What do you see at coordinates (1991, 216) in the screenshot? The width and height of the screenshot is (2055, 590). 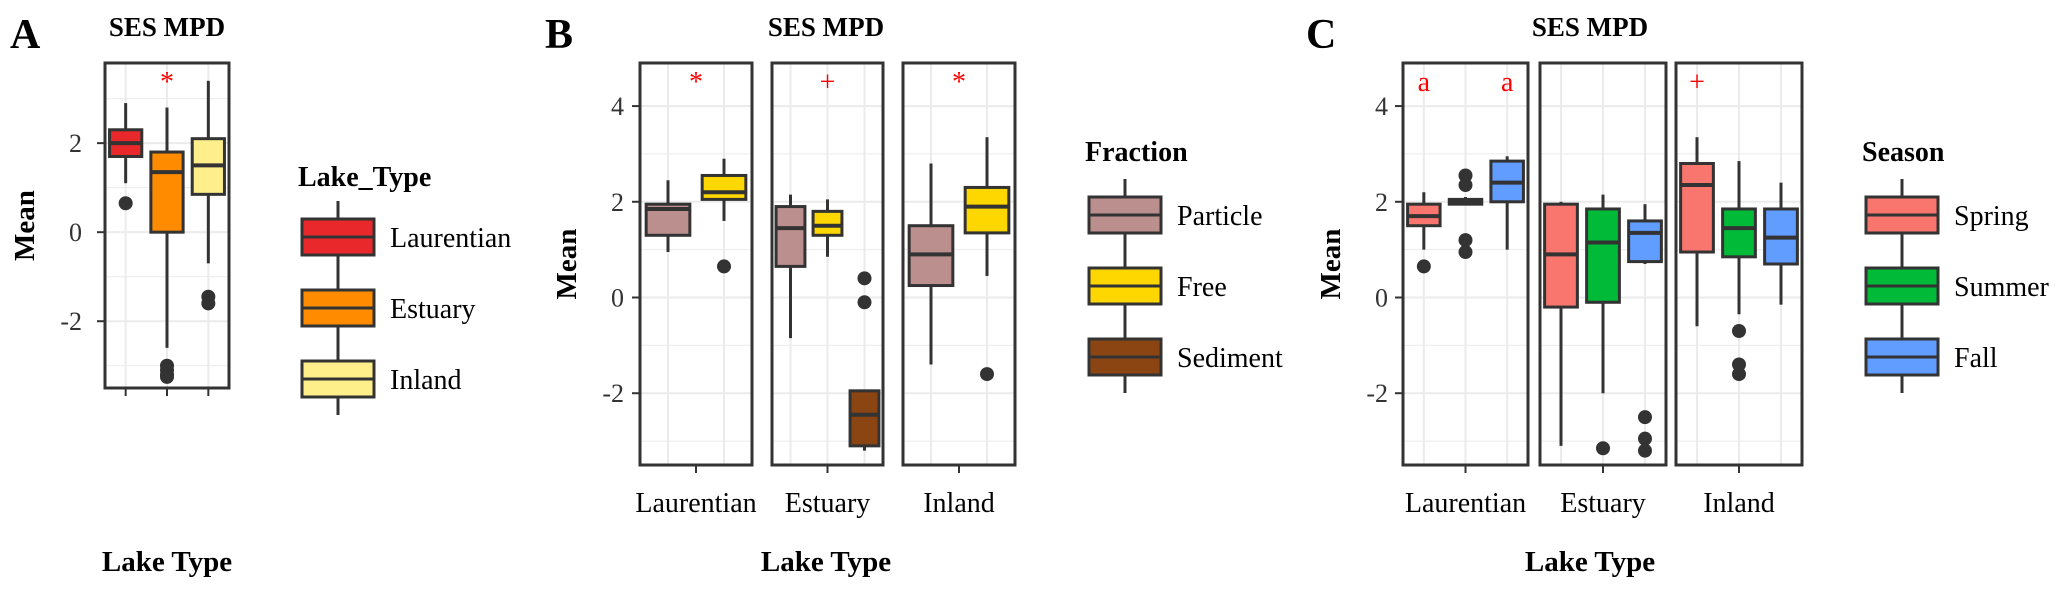 I see `legend-label: Spring` at bounding box center [1991, 216].